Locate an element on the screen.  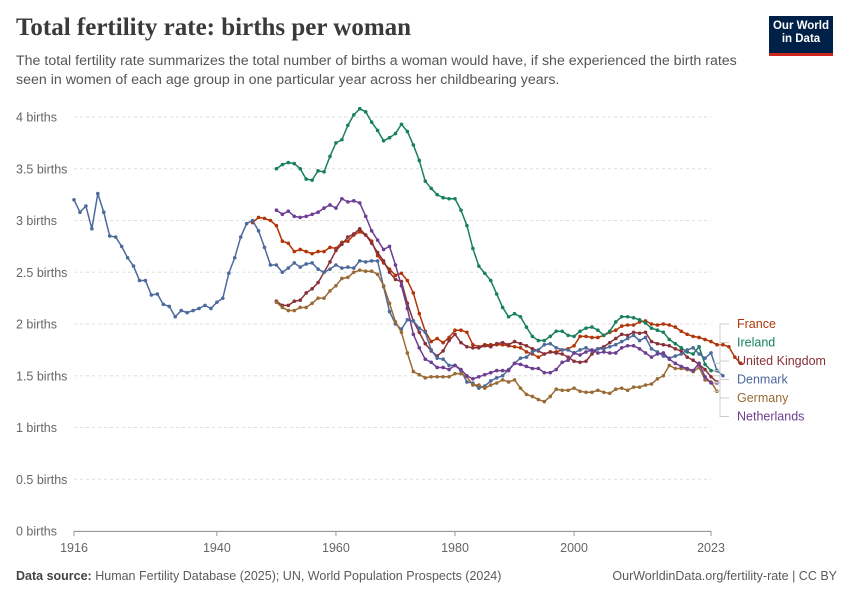
series-line-france is located at coordinates (497, 290).